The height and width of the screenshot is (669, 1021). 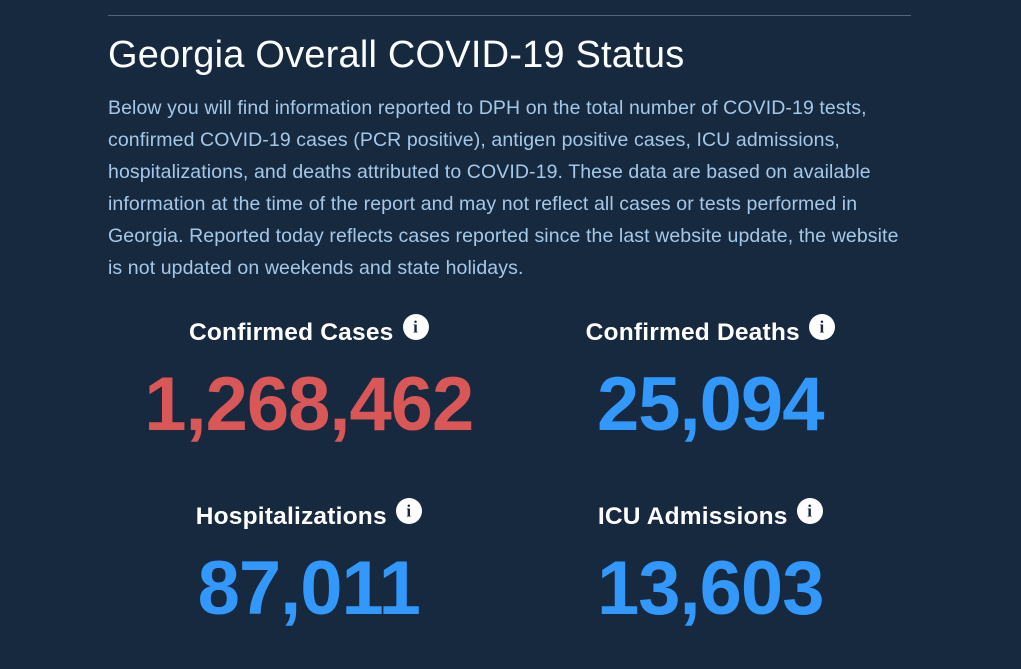 What do you see at coordinates (291, 516) in the screenshot?
I see `hospitalizations-label: Hospitalizations` at bounding box center [291, 516].